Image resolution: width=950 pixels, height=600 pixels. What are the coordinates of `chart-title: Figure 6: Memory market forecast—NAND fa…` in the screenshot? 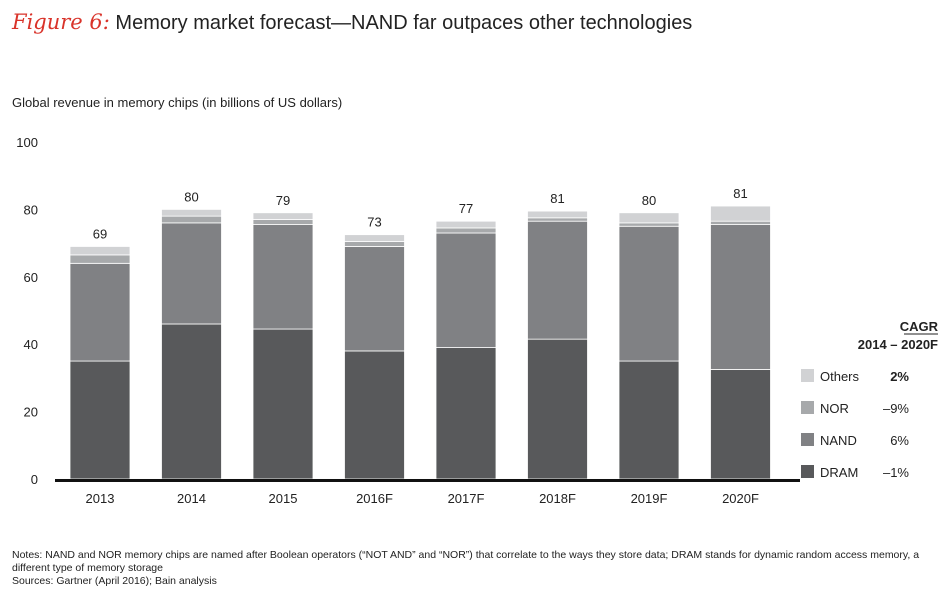 It's located at (352, 22).